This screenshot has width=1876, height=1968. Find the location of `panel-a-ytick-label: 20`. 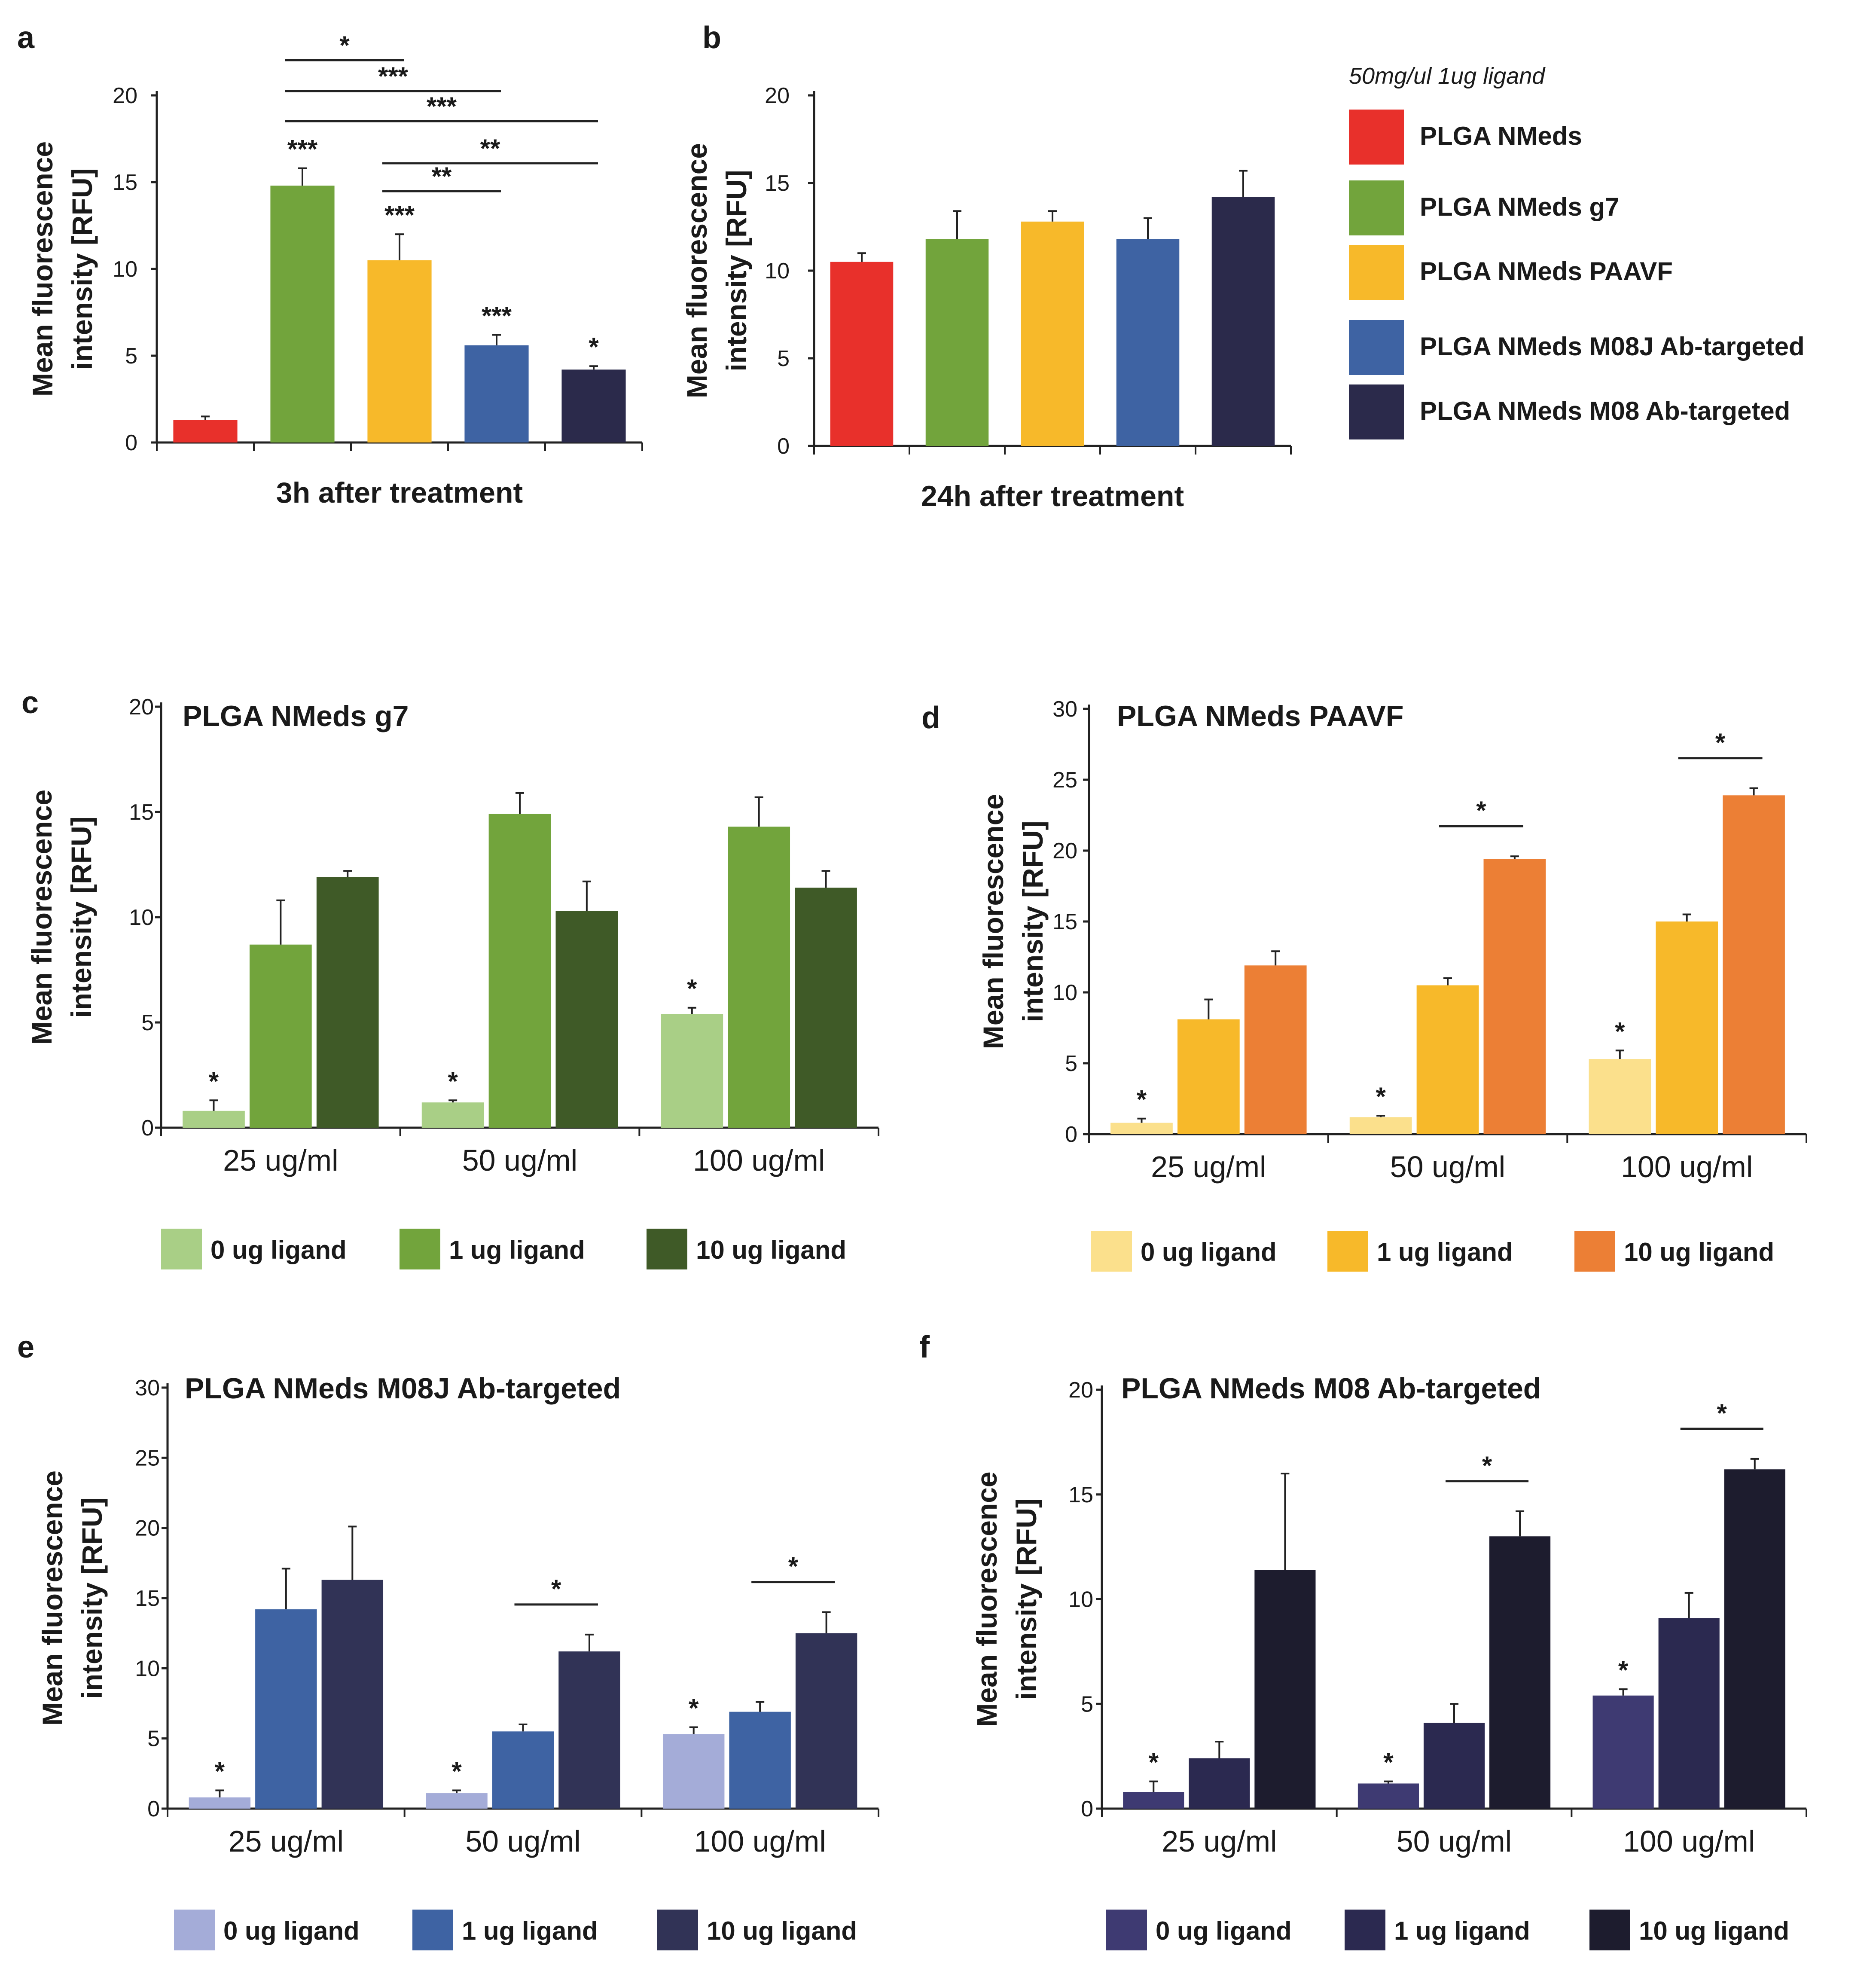

panel-a-ytick-label: 20 is located at coordinates (125, 95).